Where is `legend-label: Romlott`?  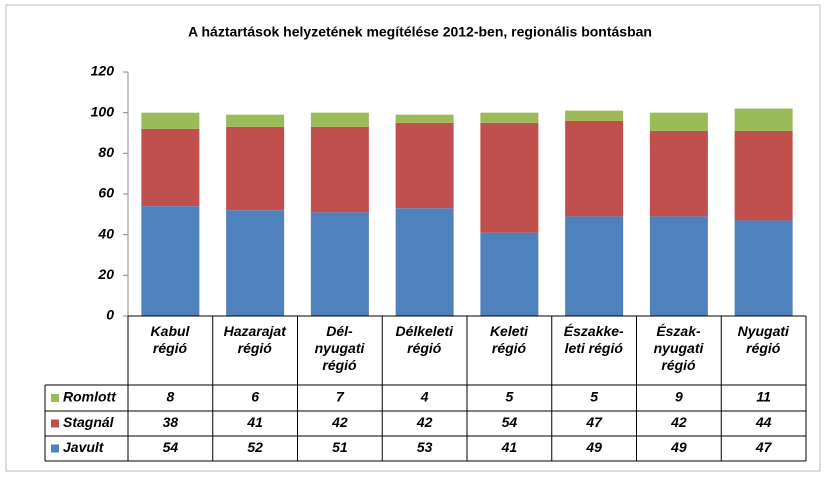
legend-label: Romlott is located at coordinates (90, 397).